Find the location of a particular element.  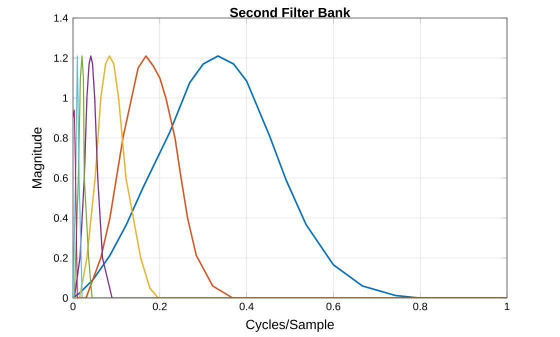

y-tick-label: 1.4 is located at coordinates (61, 18).